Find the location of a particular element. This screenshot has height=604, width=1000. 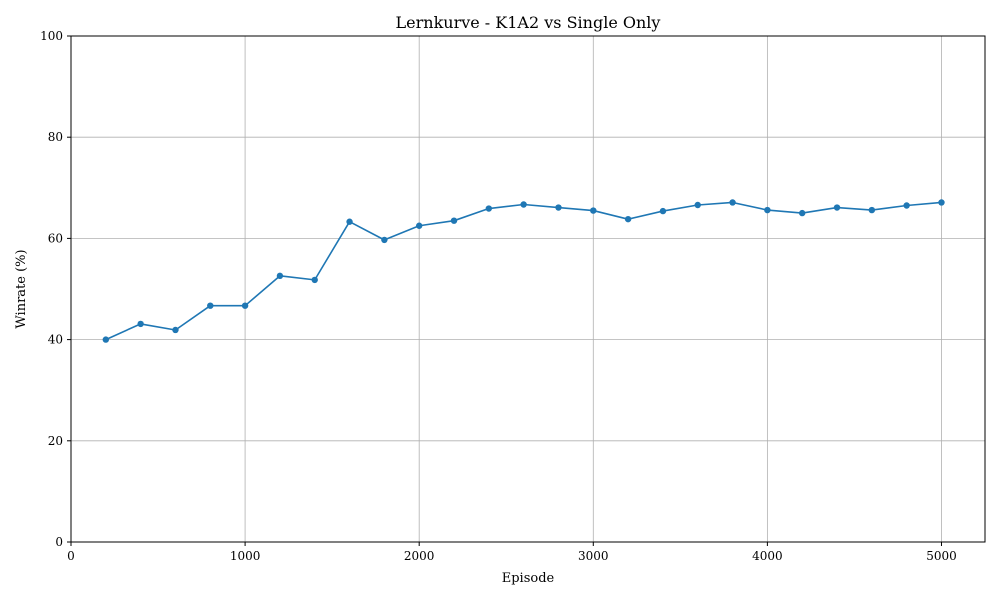

y-tick-label: 20 is located at coordinates (55, 441).